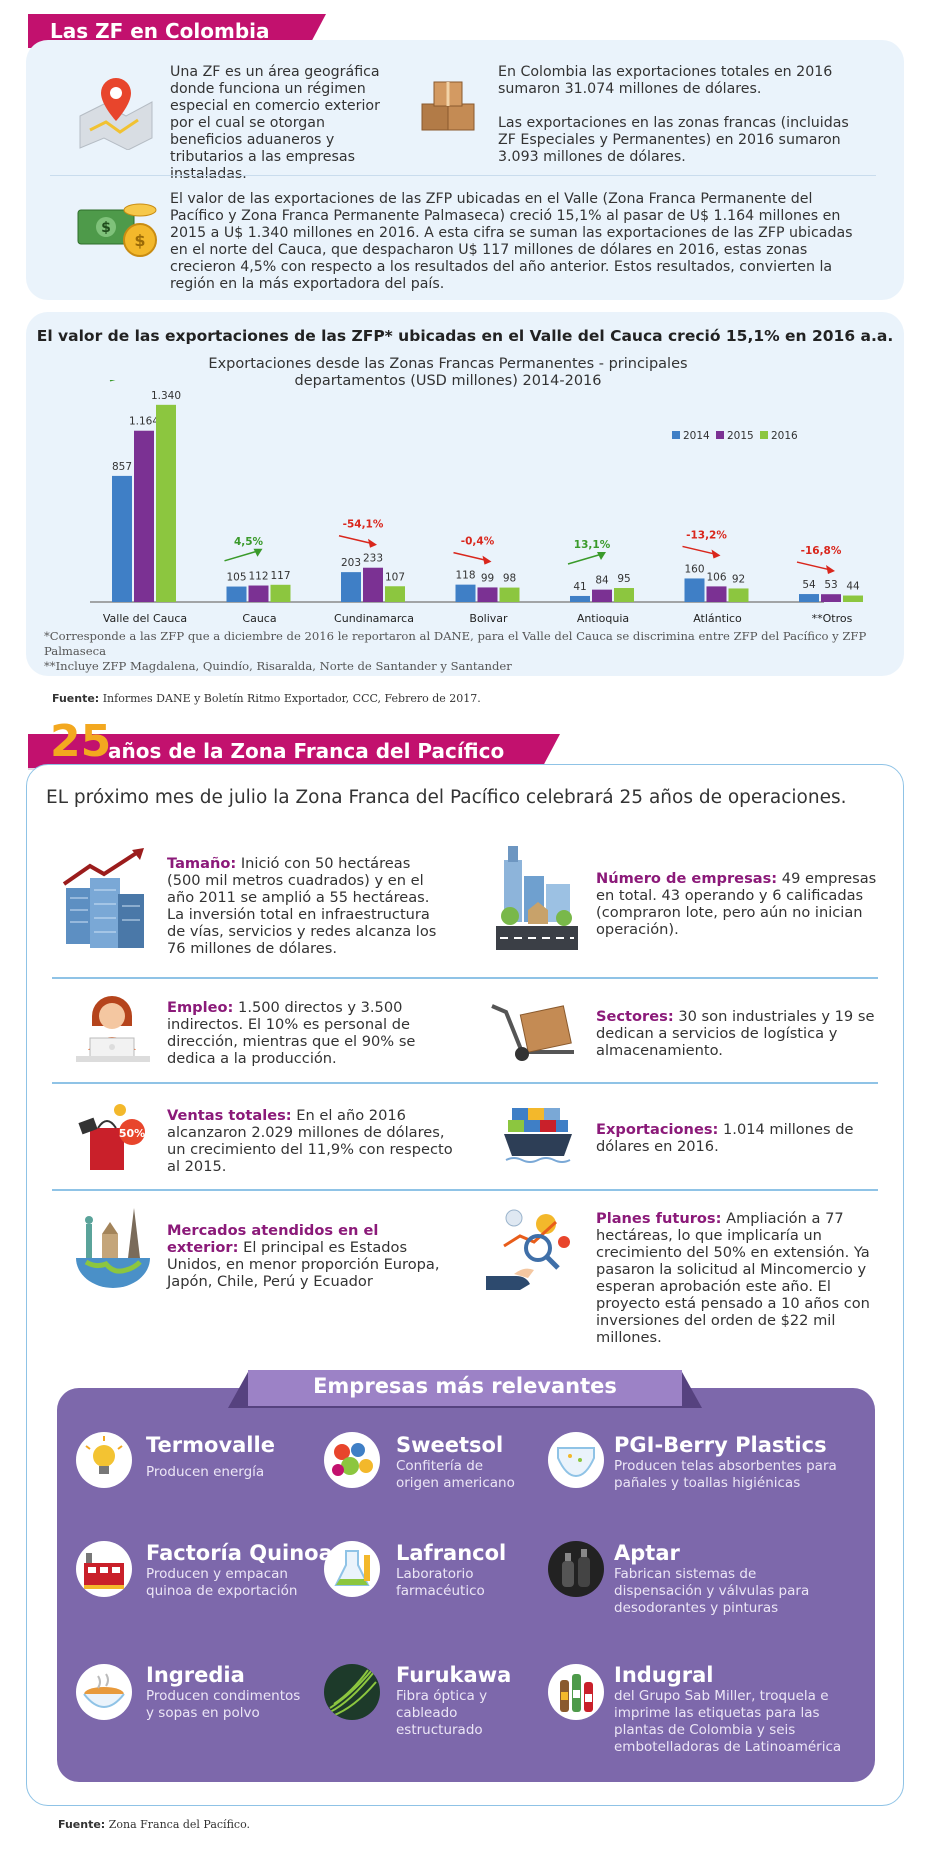  Describe the element at coordinates (821, 551) in the screenshot. I see `growth-label-6: -16,8%` at that location.